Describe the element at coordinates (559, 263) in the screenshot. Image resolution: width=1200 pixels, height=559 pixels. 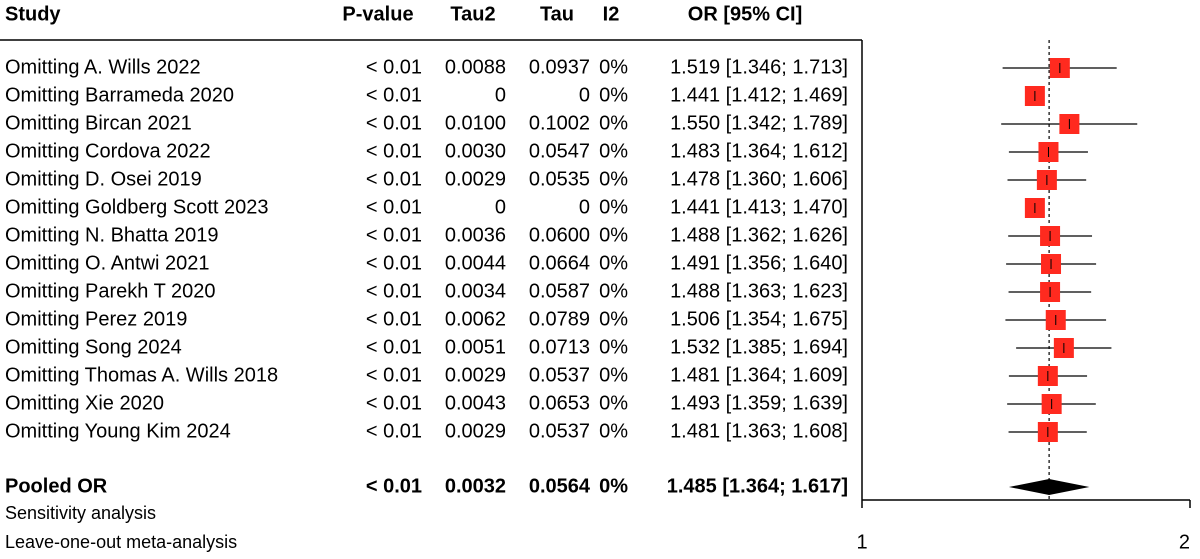
I see `cell-tau: 0.0664` at that location.